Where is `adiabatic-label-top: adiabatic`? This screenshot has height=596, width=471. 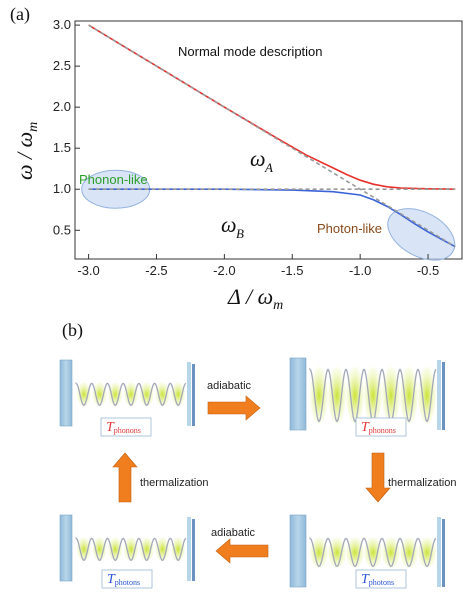 adiabatic-label-top: adiabatic is located at coordinates (229, 386).